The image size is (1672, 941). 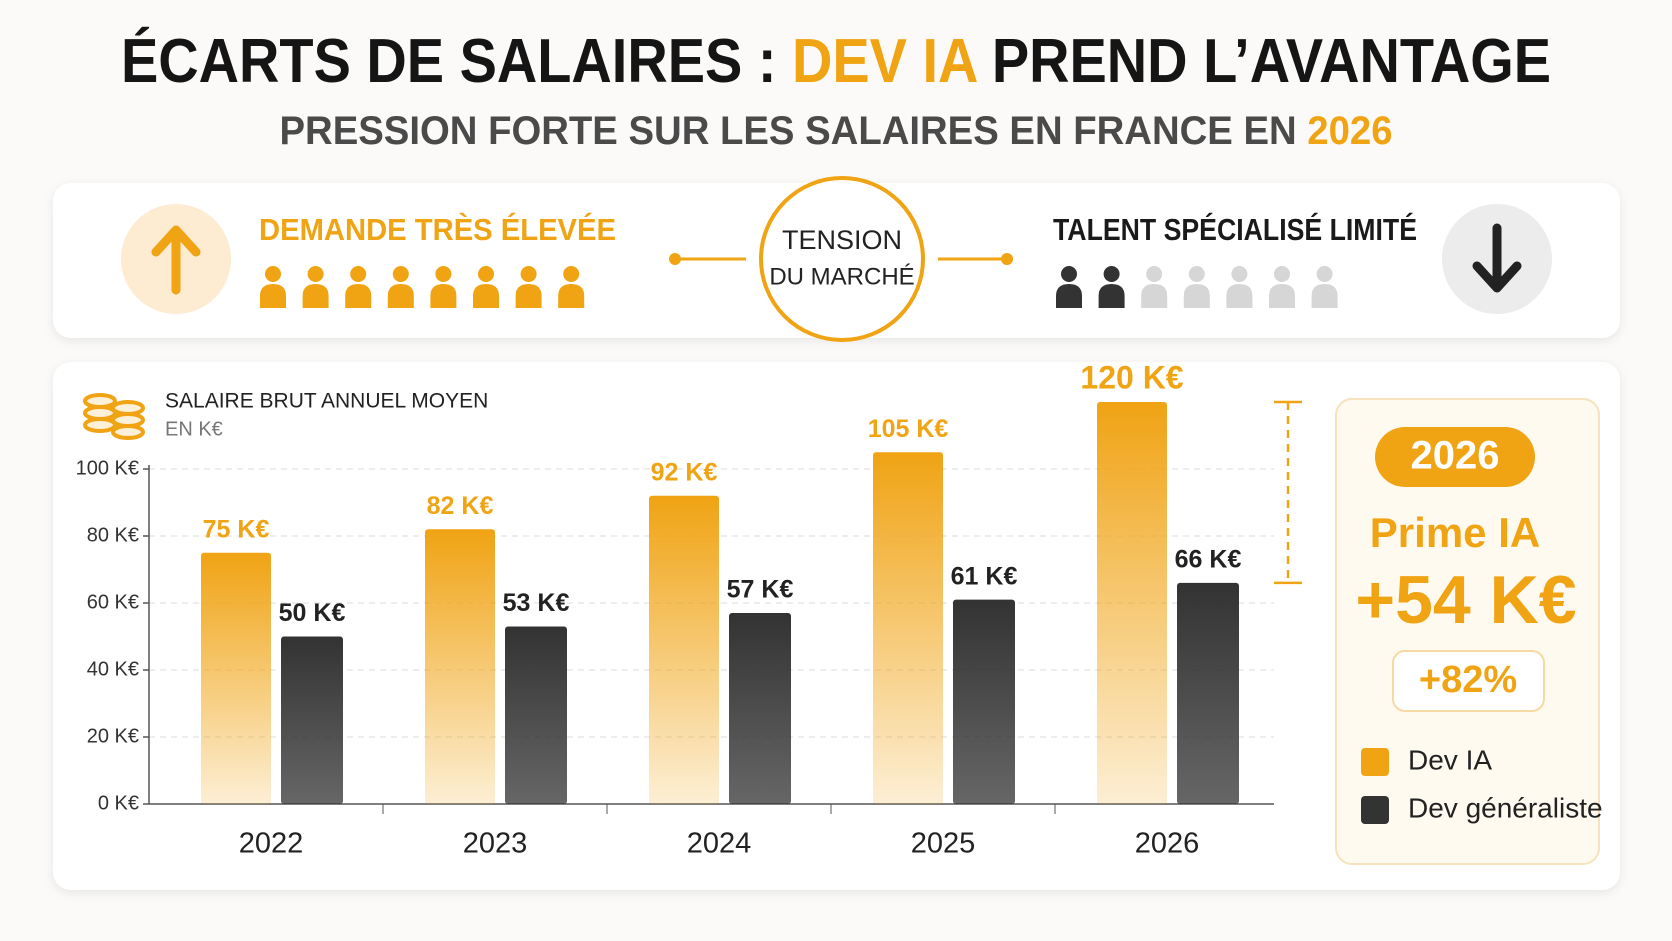 What do you see at coordinates (943, 844) in the screenshot?
I see `x-tick-label: 2025` at bounding box center [943, 844].